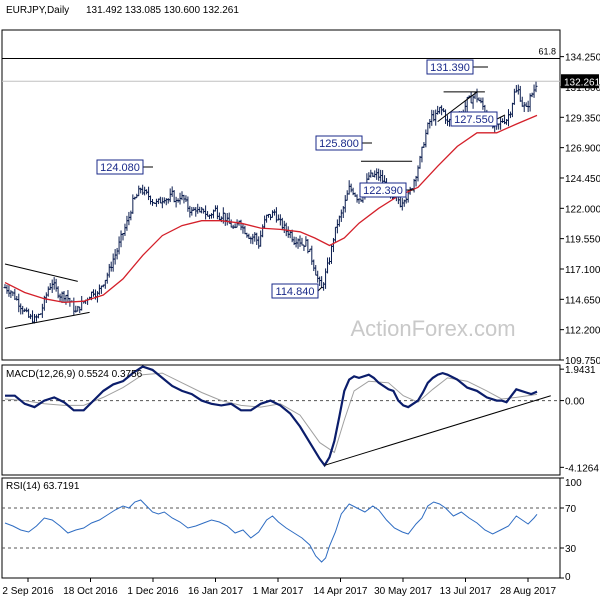 Image resolution: width=600 pixels, height=605 pixels. I want to click on rsi-y-tick-label: 30, so click(571, 549).